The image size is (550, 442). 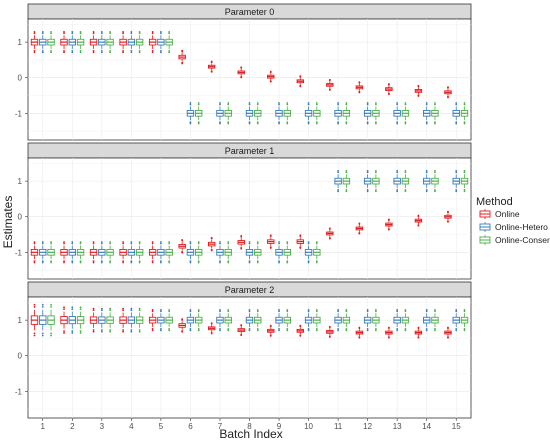 I want to click on facet-title: Parameter 0, so click(x=250, y=12).